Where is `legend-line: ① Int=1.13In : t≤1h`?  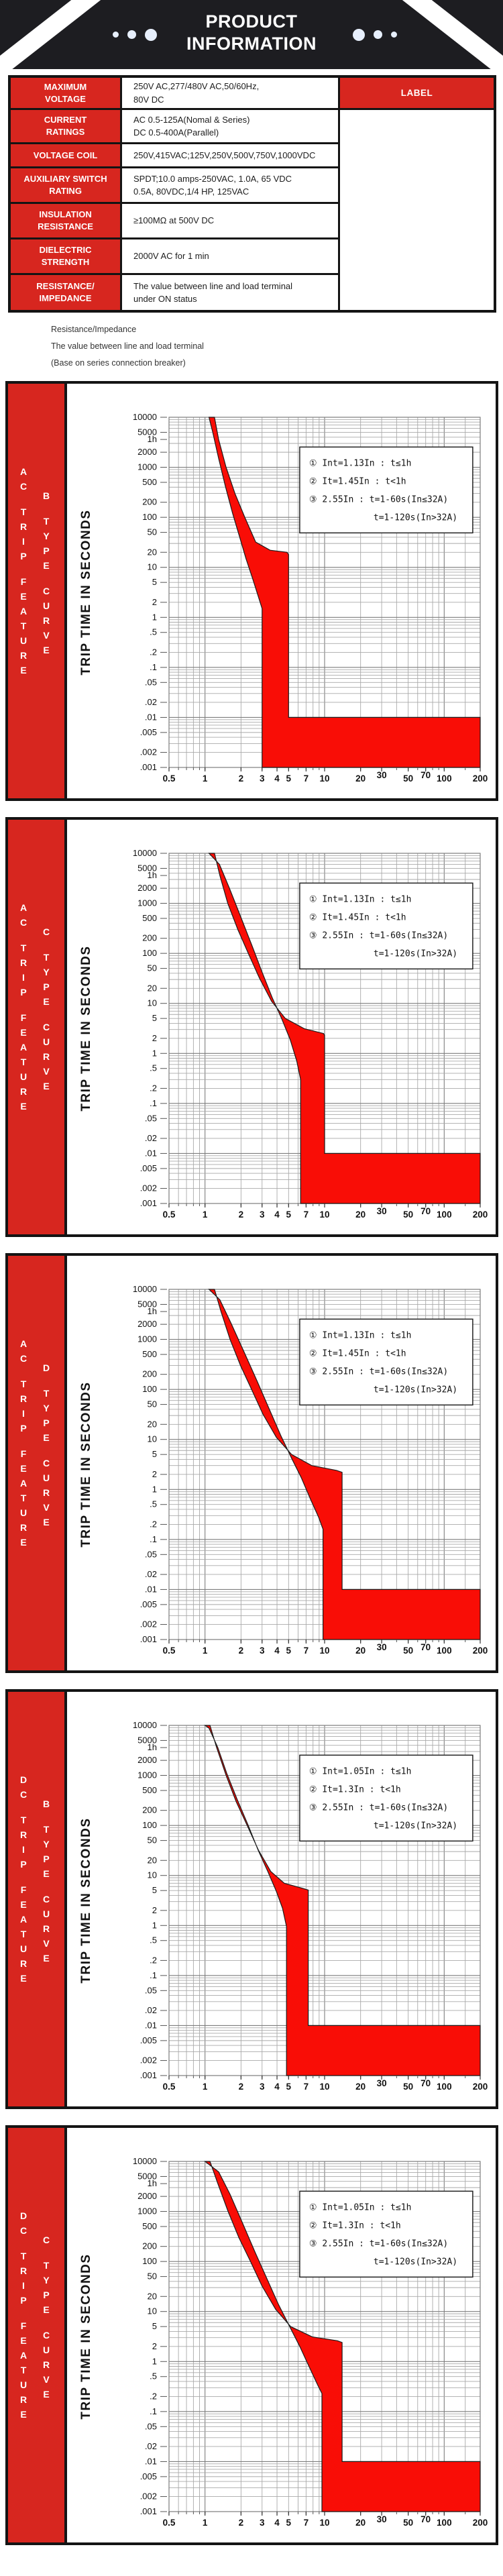
legend-line: ① Int=1.13In : t≤1h is located at coordinates (360, 1335).